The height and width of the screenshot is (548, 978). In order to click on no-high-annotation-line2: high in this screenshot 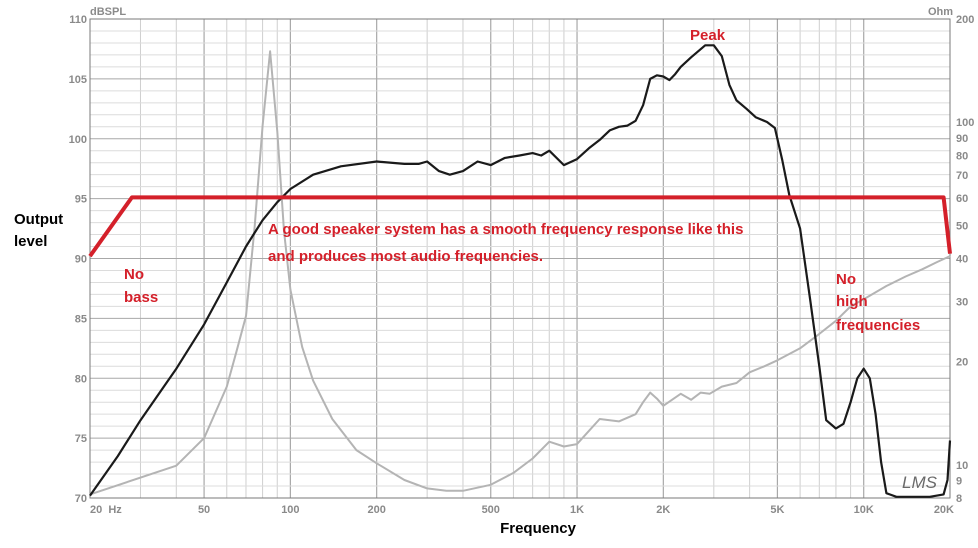, I will do `click(852, 301)`.